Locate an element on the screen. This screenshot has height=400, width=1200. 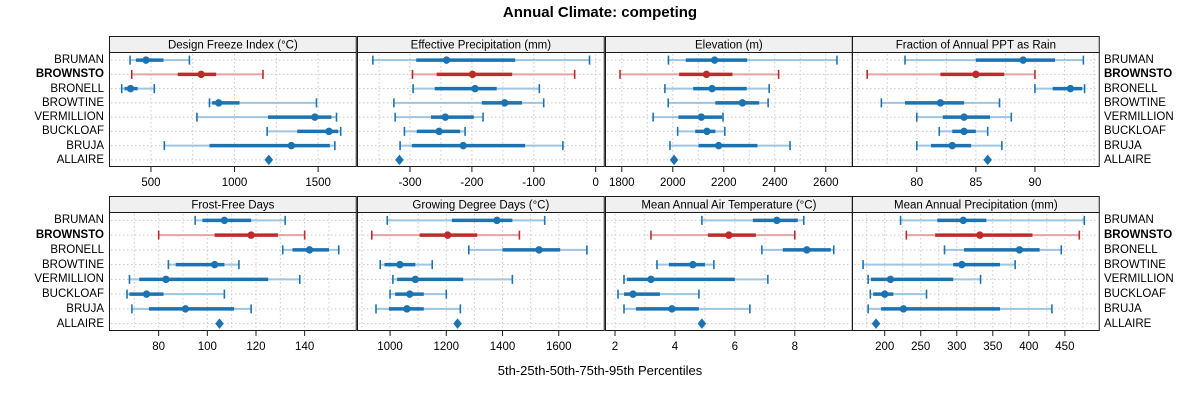
tick-label: 2600 is located at coordinates (825, 183).